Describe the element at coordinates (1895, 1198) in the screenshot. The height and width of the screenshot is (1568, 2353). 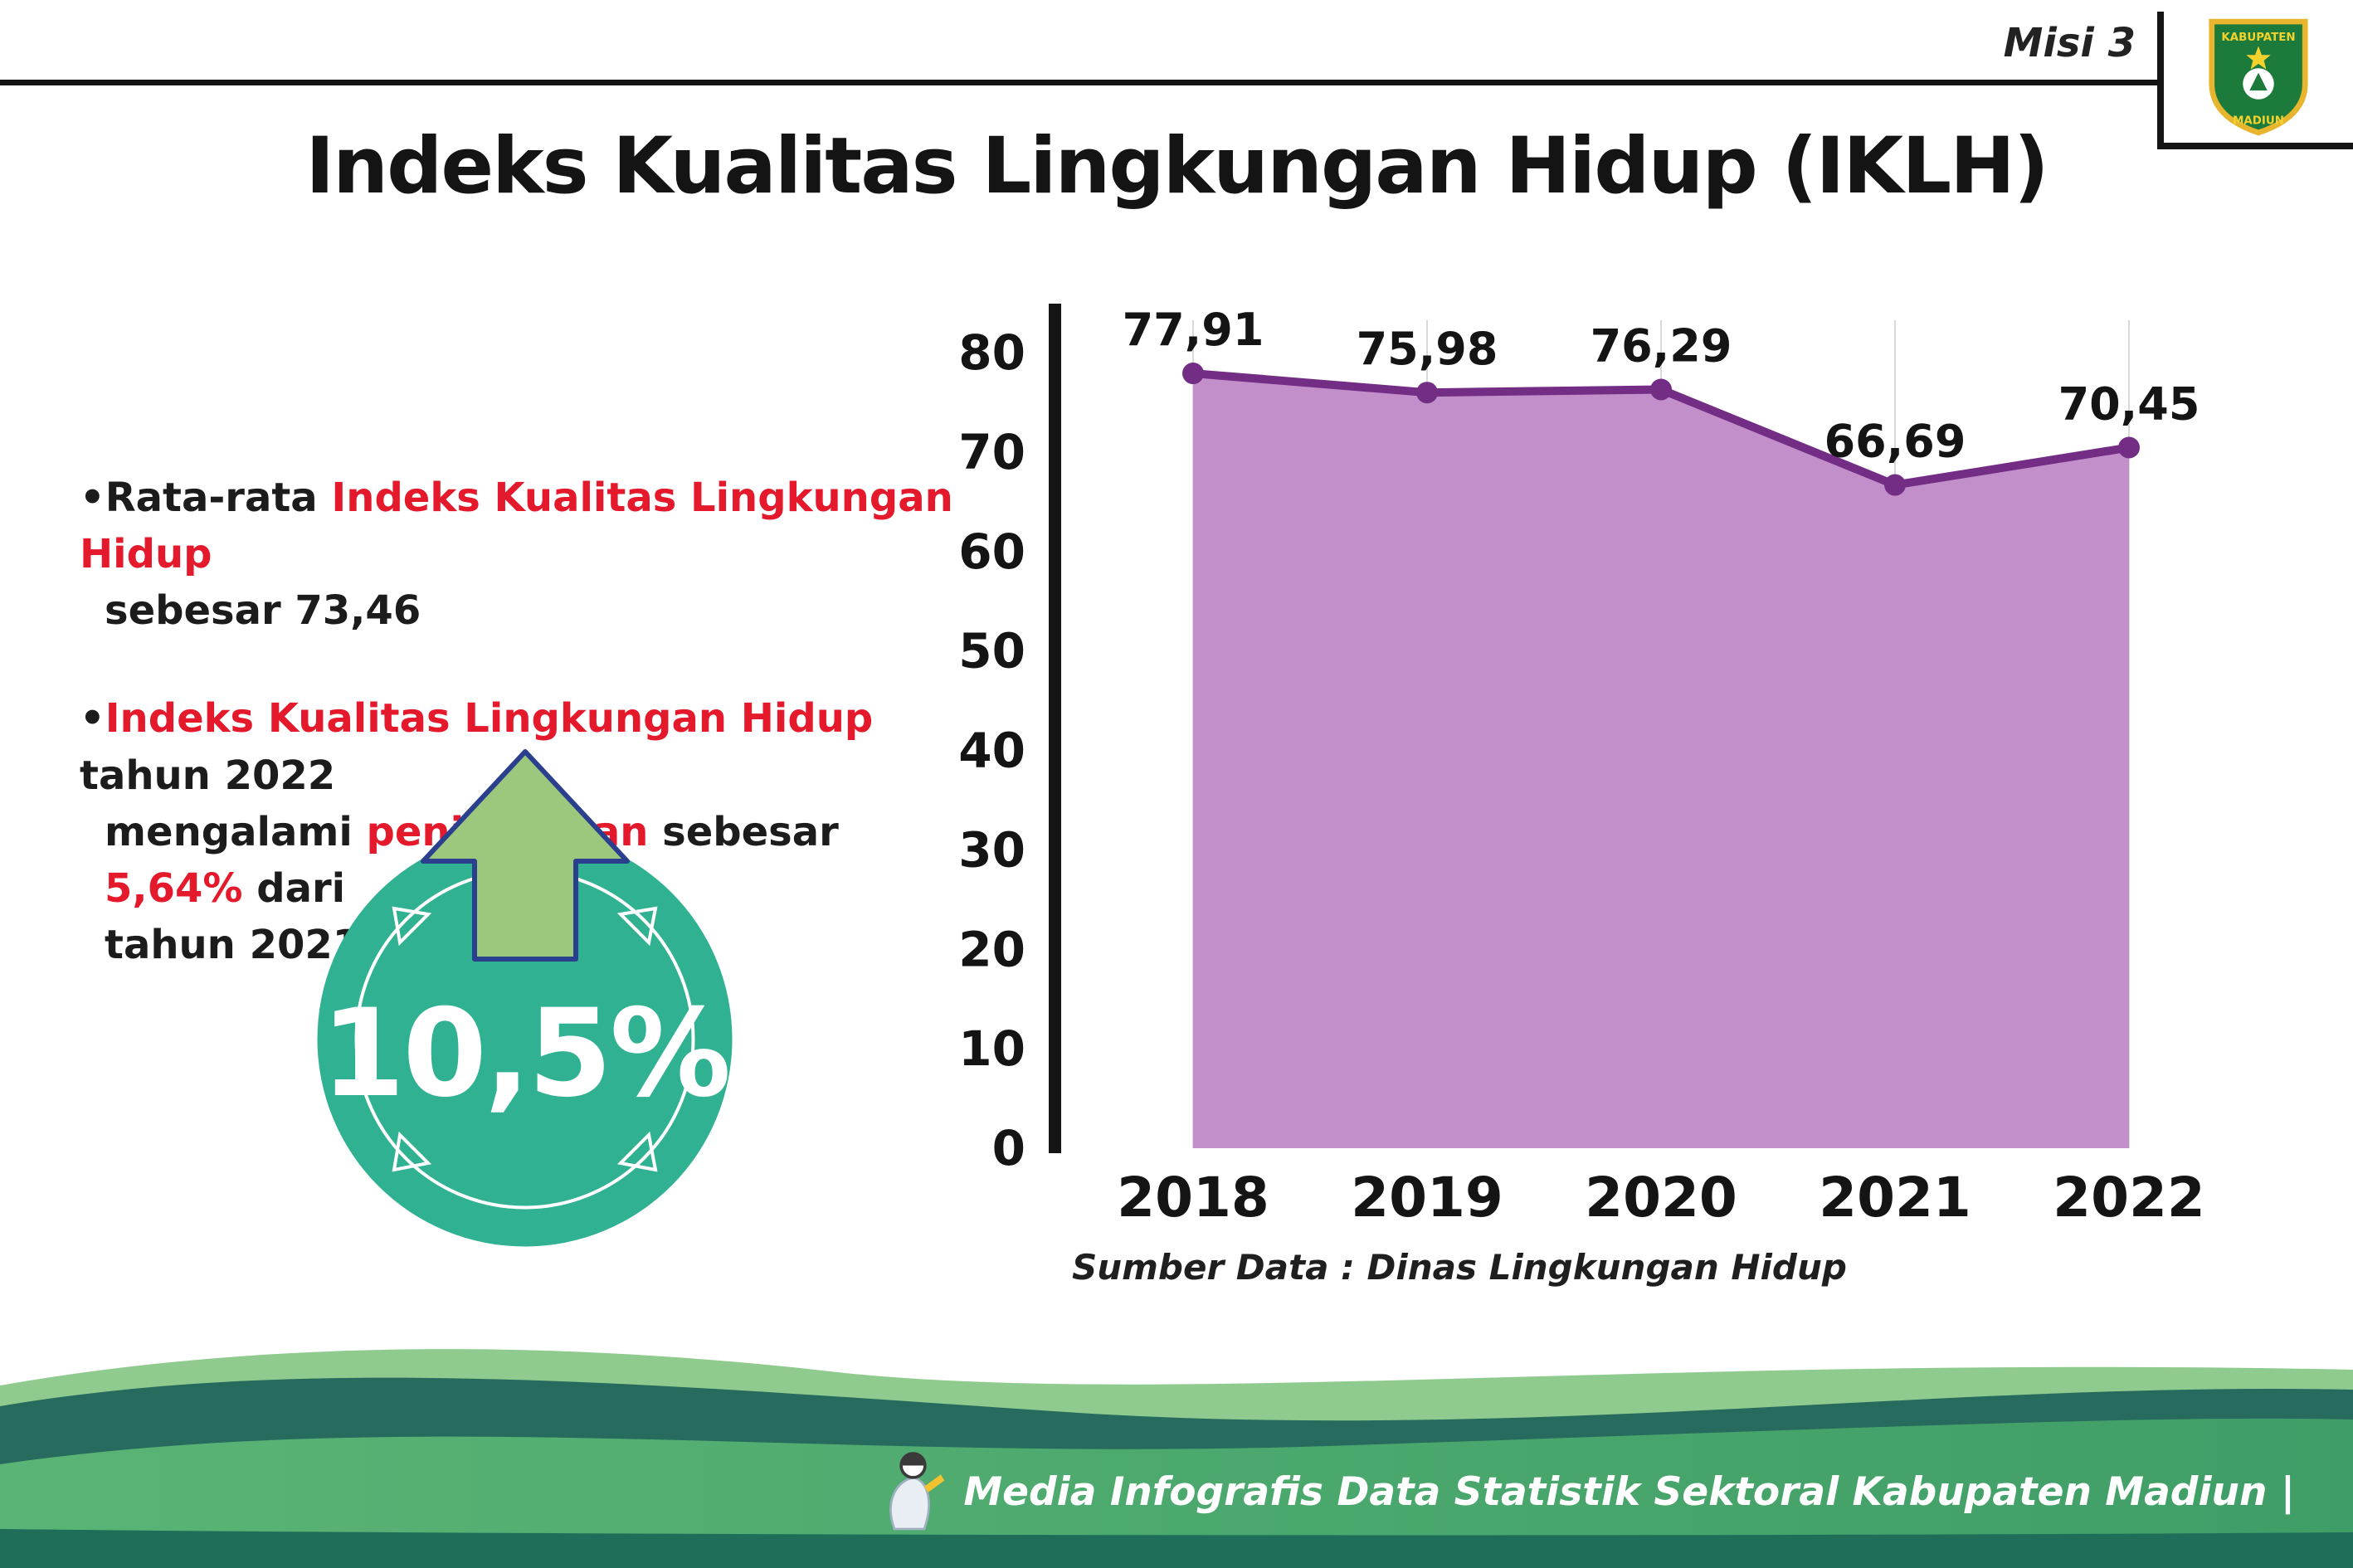
I see `x-axis-label: 2021` at that location.